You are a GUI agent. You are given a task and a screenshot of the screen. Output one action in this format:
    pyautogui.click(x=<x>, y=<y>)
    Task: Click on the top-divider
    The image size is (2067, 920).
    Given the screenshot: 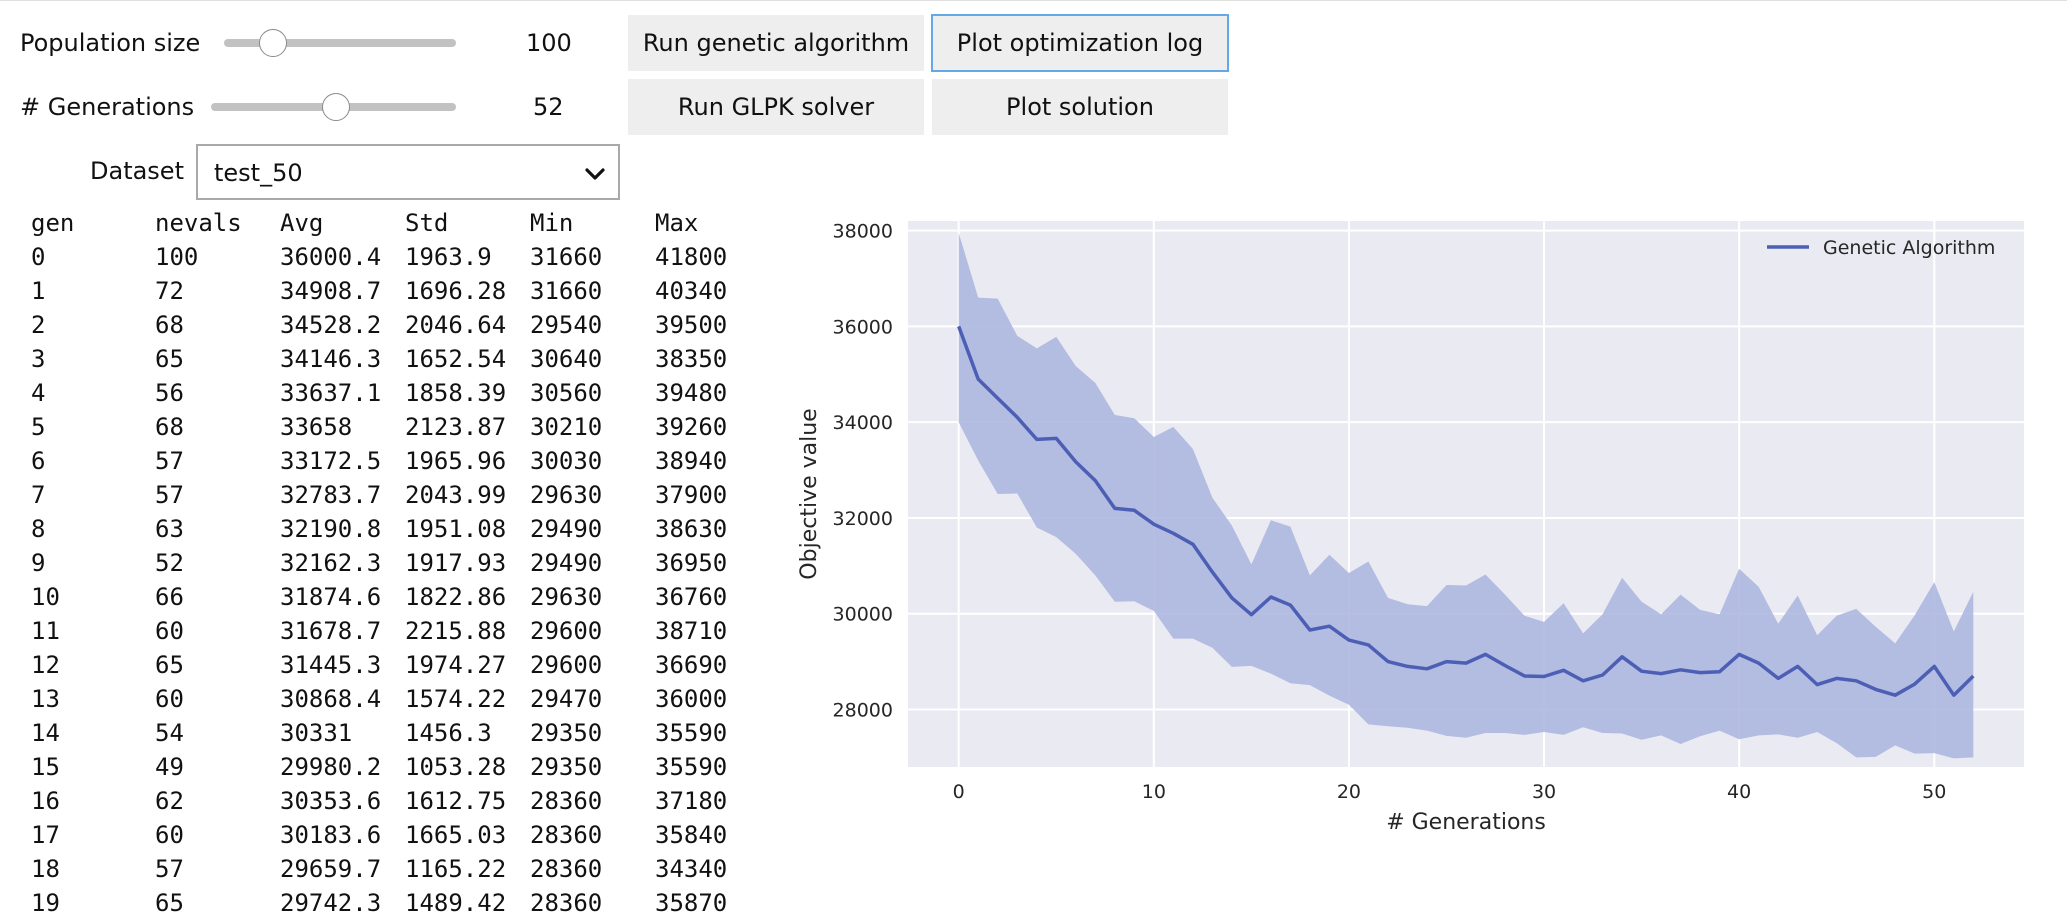 What is the action you would take?
    pyautogui.click(x=1033, y=0)
    